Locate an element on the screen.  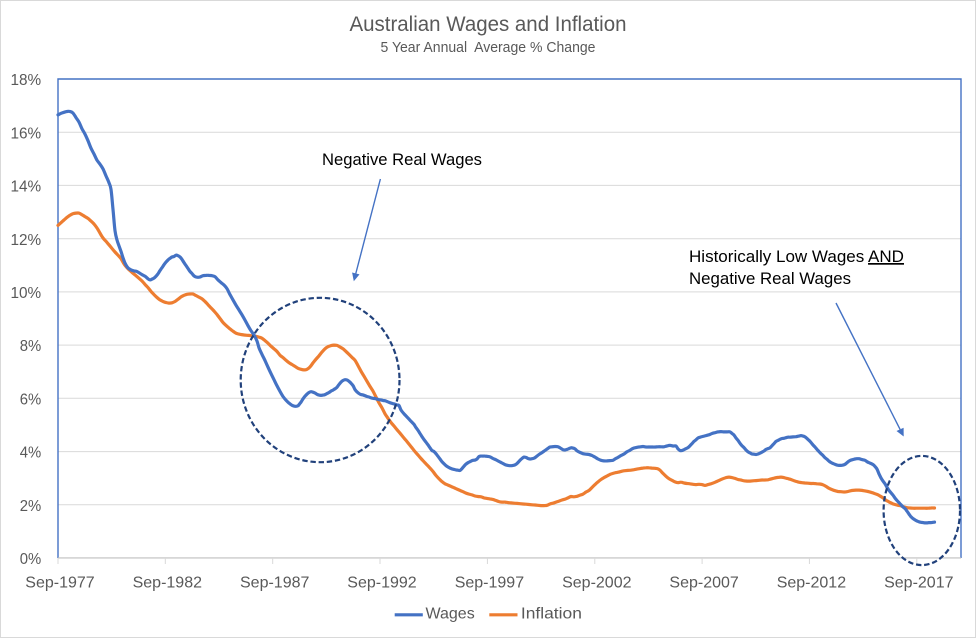
svg-text: 16% is located at coordinates (26, 133).